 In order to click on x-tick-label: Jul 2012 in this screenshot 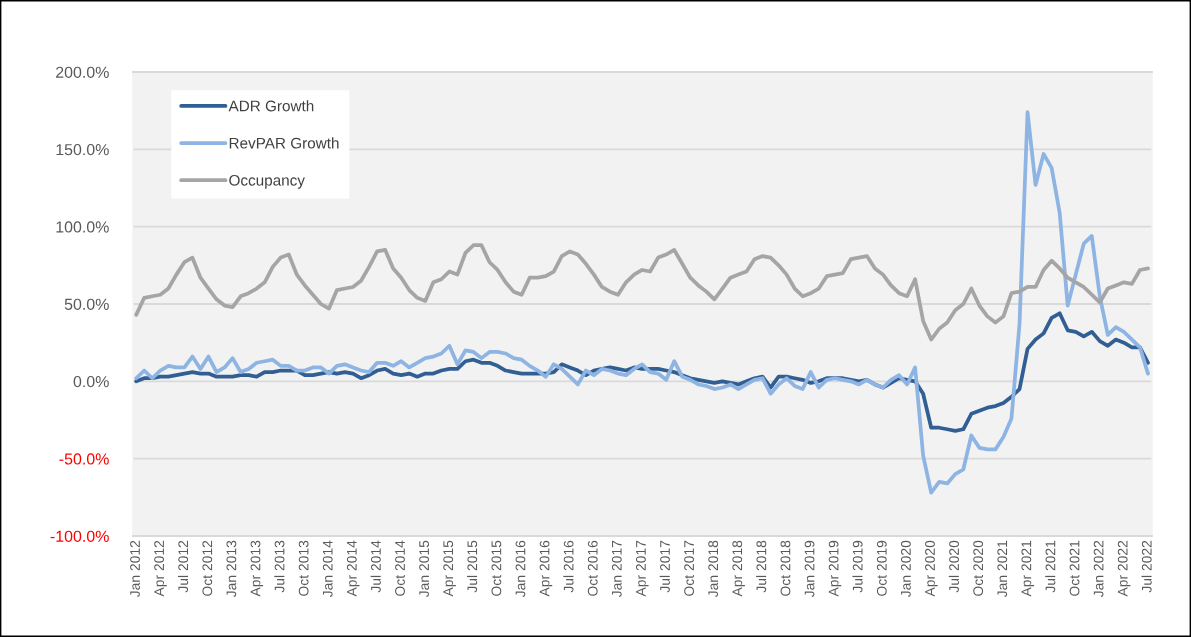, I will do `click(183, 566)`.